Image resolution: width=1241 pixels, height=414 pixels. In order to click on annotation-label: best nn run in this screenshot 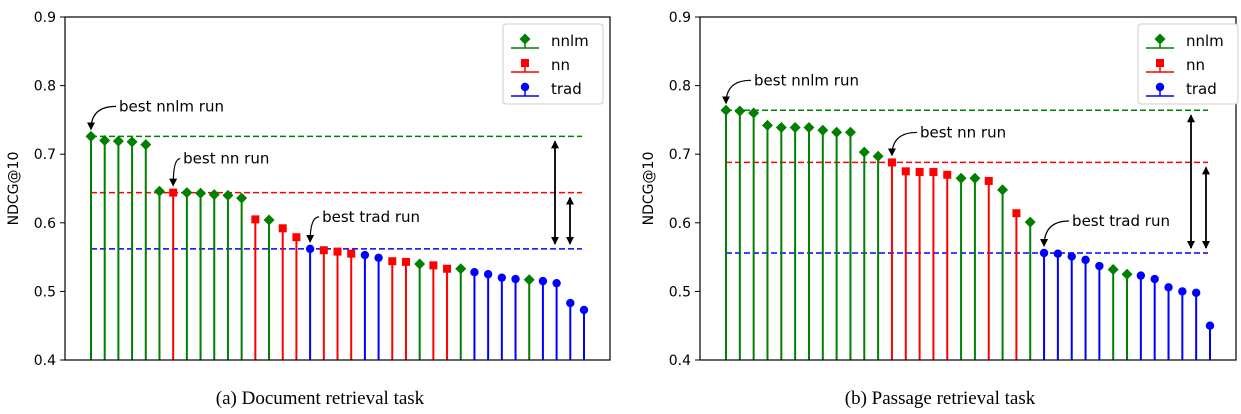, I will do `click(226, 159)`.